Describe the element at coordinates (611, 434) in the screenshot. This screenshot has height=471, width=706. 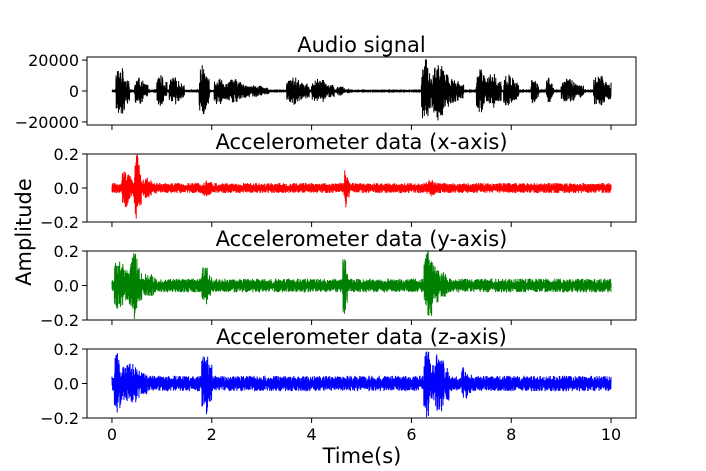
I see `x-tick-label: 10` at that location.